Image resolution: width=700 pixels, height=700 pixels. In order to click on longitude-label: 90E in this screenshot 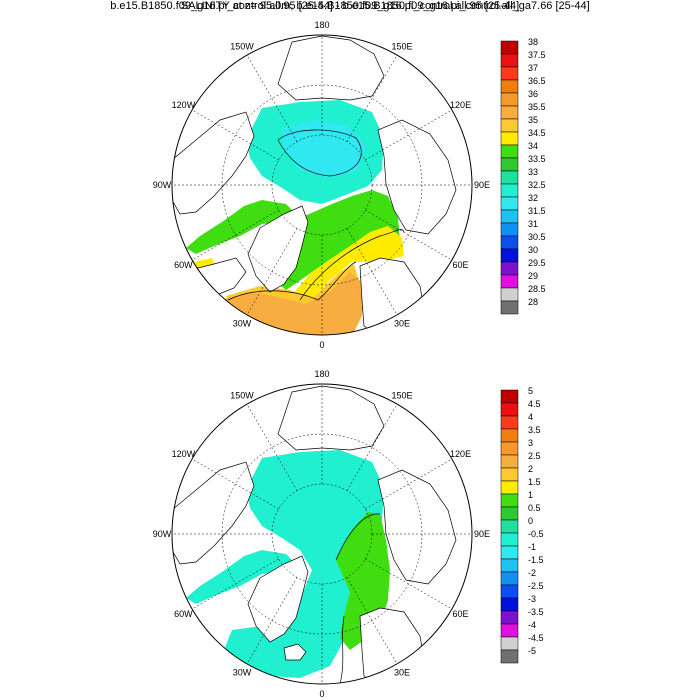, I will do `click(482, 534)`.